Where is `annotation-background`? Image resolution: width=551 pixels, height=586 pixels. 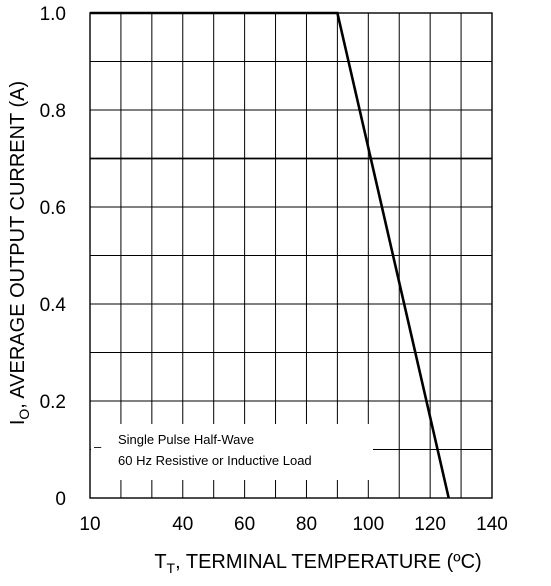 annotation-background is located at coordinates (232, 452).